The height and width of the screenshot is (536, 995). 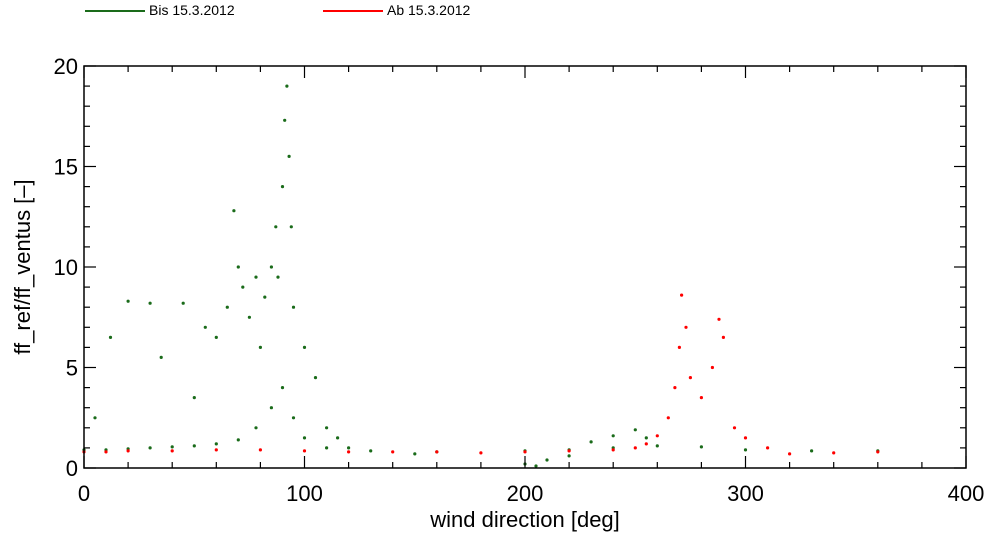 What do you see at coordinates (192, 10) in the screenshot?
I see `legend-label-series-1: Bis 15.3.2012` at bounding box center [192, 10].